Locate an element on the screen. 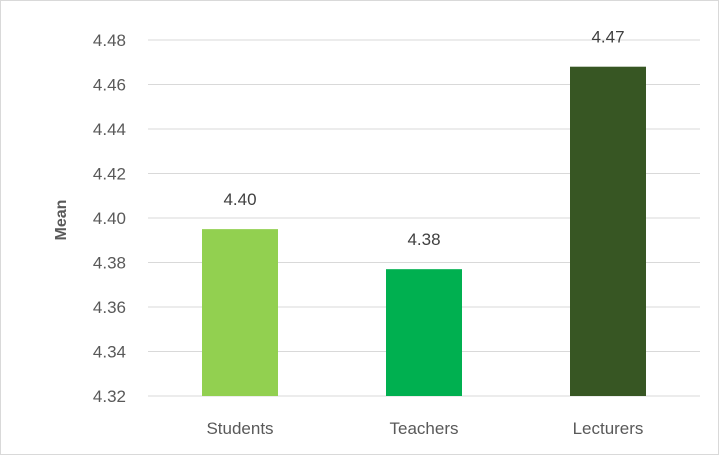  y-tick-label: 4.44 is located at coordinates (109, 129).